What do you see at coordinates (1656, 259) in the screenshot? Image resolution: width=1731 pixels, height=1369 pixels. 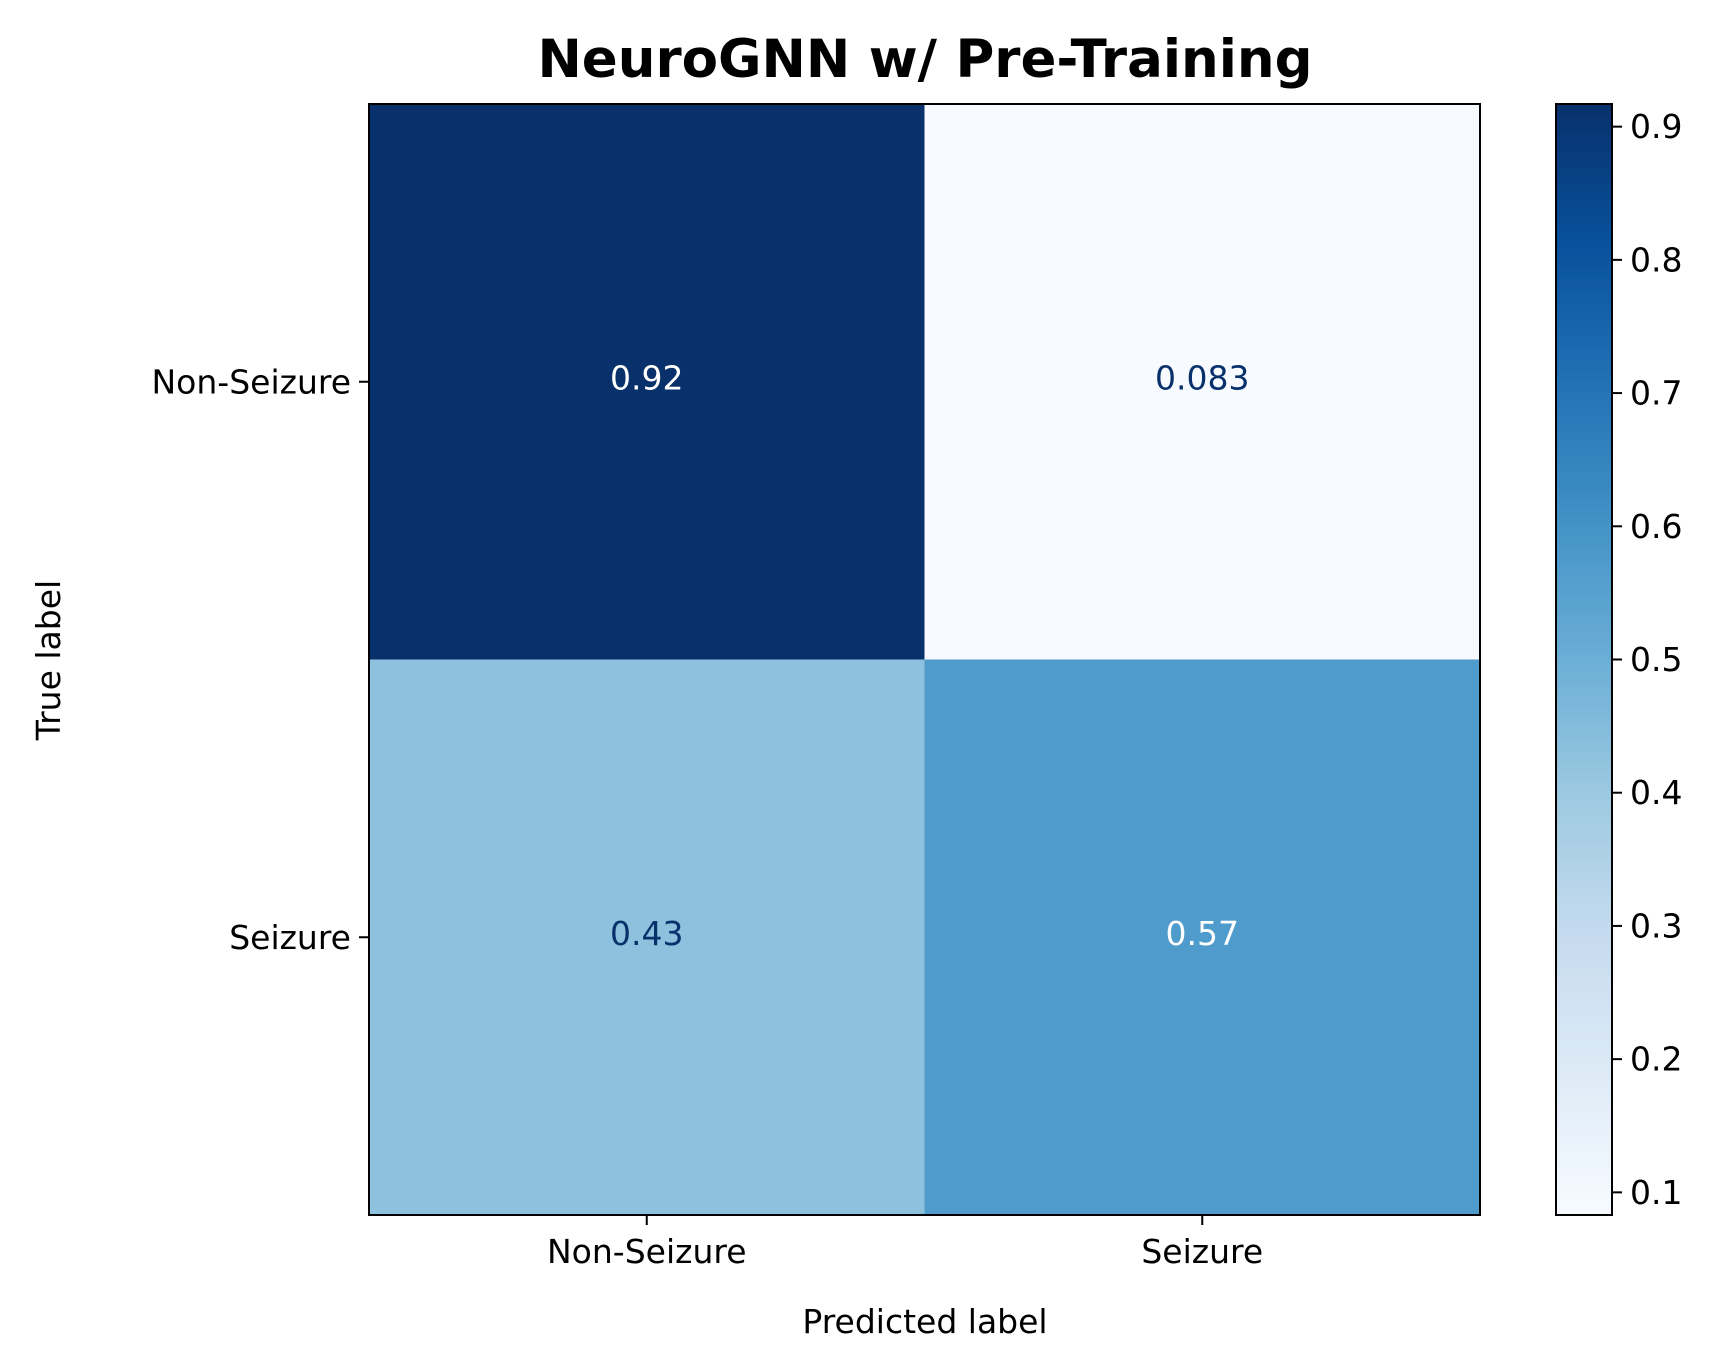 I see `colorbar-tick-label: 0.8` at bounding box center [1656, 259].